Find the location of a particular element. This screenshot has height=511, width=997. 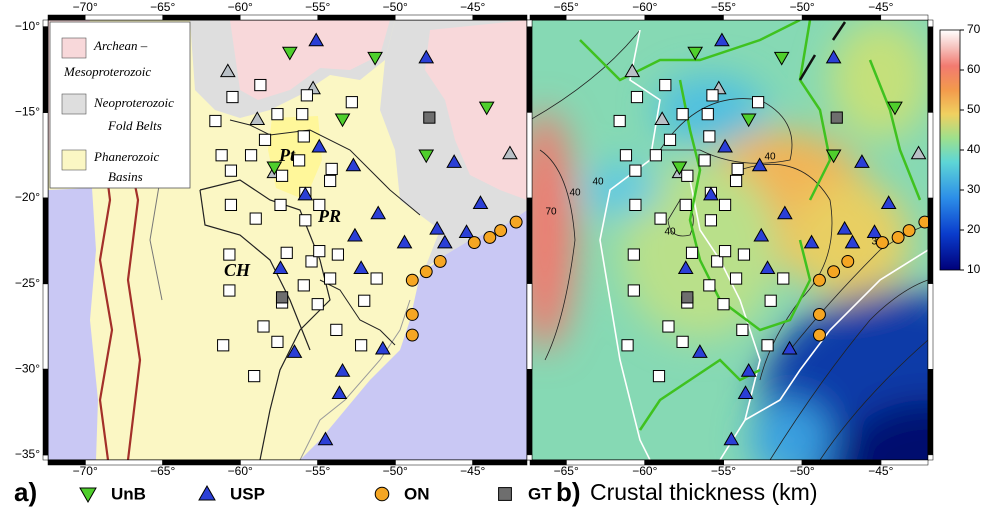

y-tick-label: −10° is located at coordinates (27, 26).